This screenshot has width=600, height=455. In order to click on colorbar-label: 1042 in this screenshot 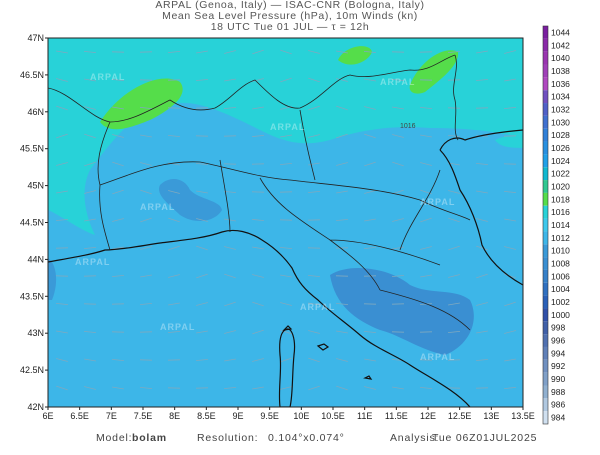, I will do `click(560, 45)`.